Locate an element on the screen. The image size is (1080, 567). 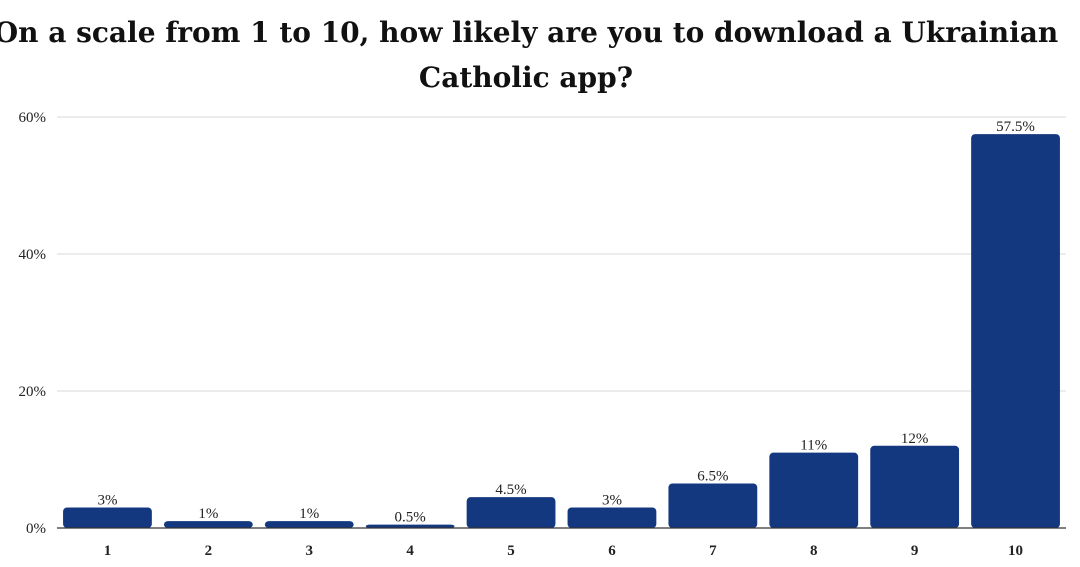
x-tick-label: 7 is located at coordinates (713, 551).